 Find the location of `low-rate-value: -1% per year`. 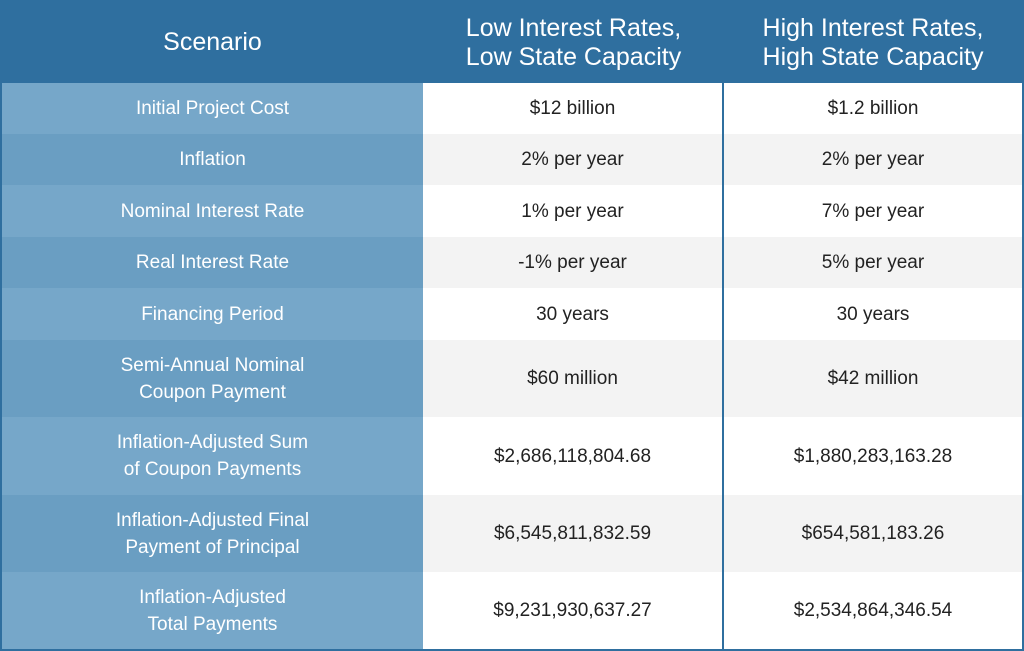

low-rate-value: -1% per year is located at coordinates (573, 262).